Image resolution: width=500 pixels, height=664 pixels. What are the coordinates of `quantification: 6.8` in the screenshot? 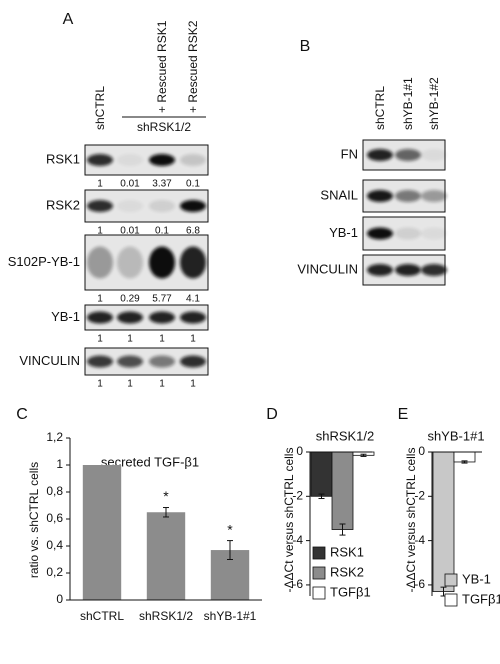 It's located at (193, 231).